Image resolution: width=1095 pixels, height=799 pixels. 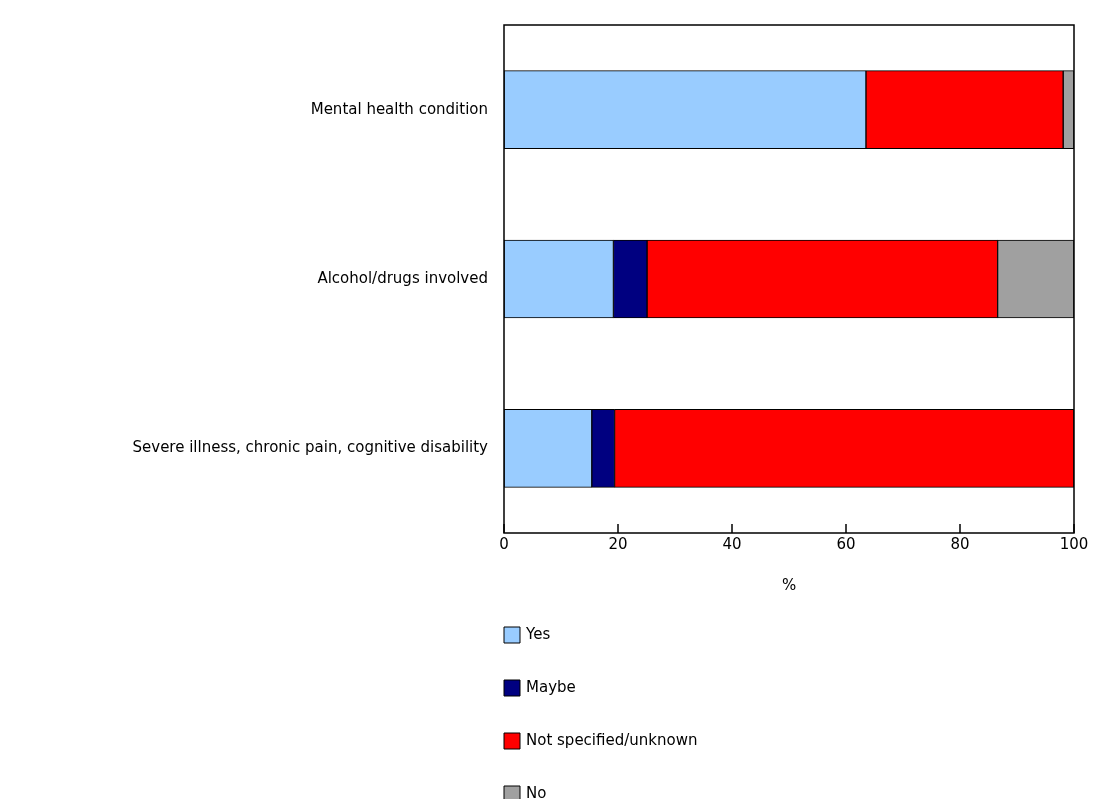 What do you see at coordinates (960, 543) in the screenshot?
I see `x-tick-label: 80` at bounding box center [960, 543].